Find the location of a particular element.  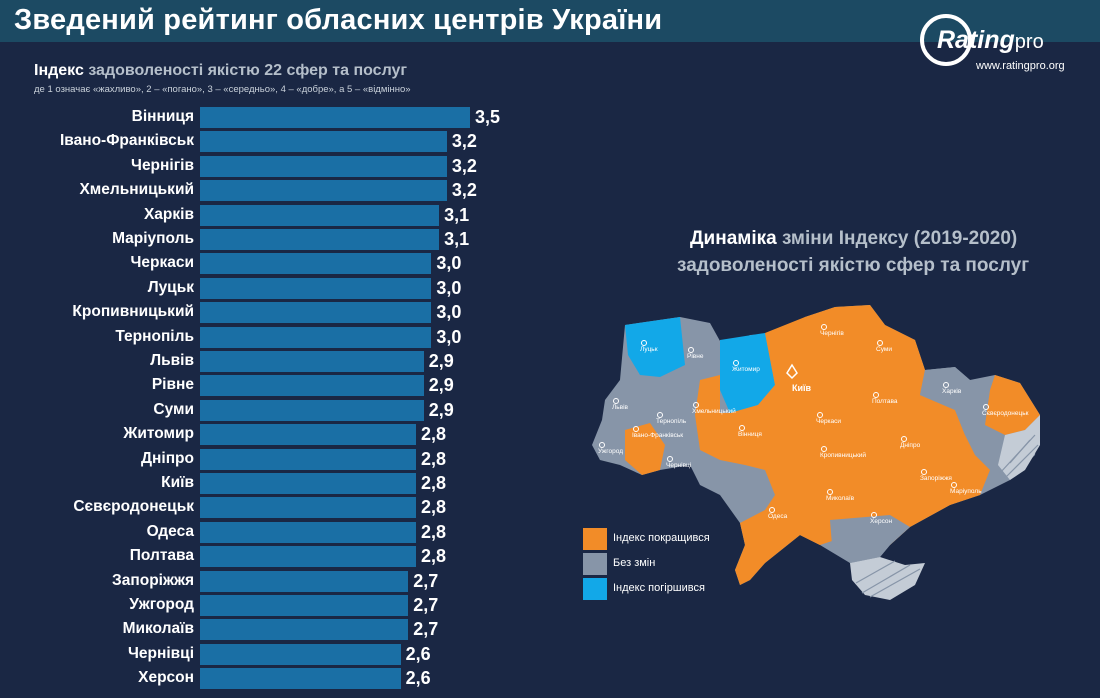

map-city-label: Івано-Франківськ is located at coordinates (657, 435).